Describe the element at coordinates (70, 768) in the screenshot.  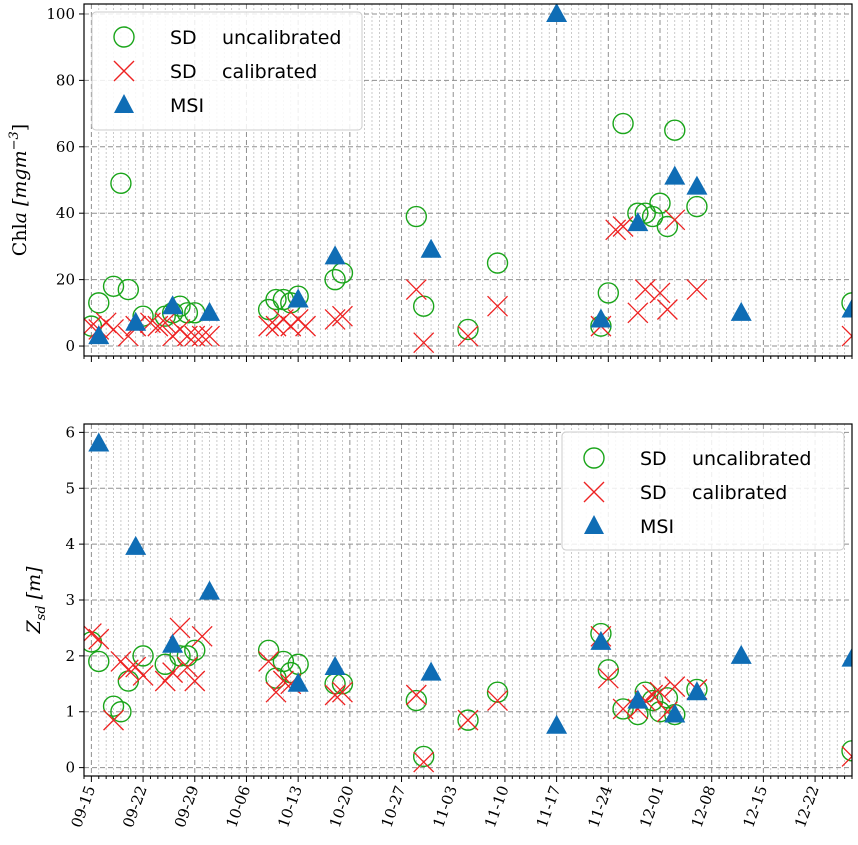
I see `zsd-y-tick-label: 0` at that location.